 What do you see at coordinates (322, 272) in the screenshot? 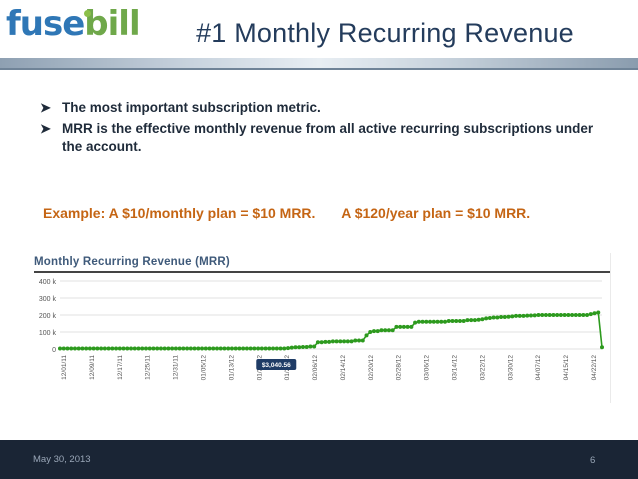
I see `chart-title-rule` at bounding box center [322, 272].